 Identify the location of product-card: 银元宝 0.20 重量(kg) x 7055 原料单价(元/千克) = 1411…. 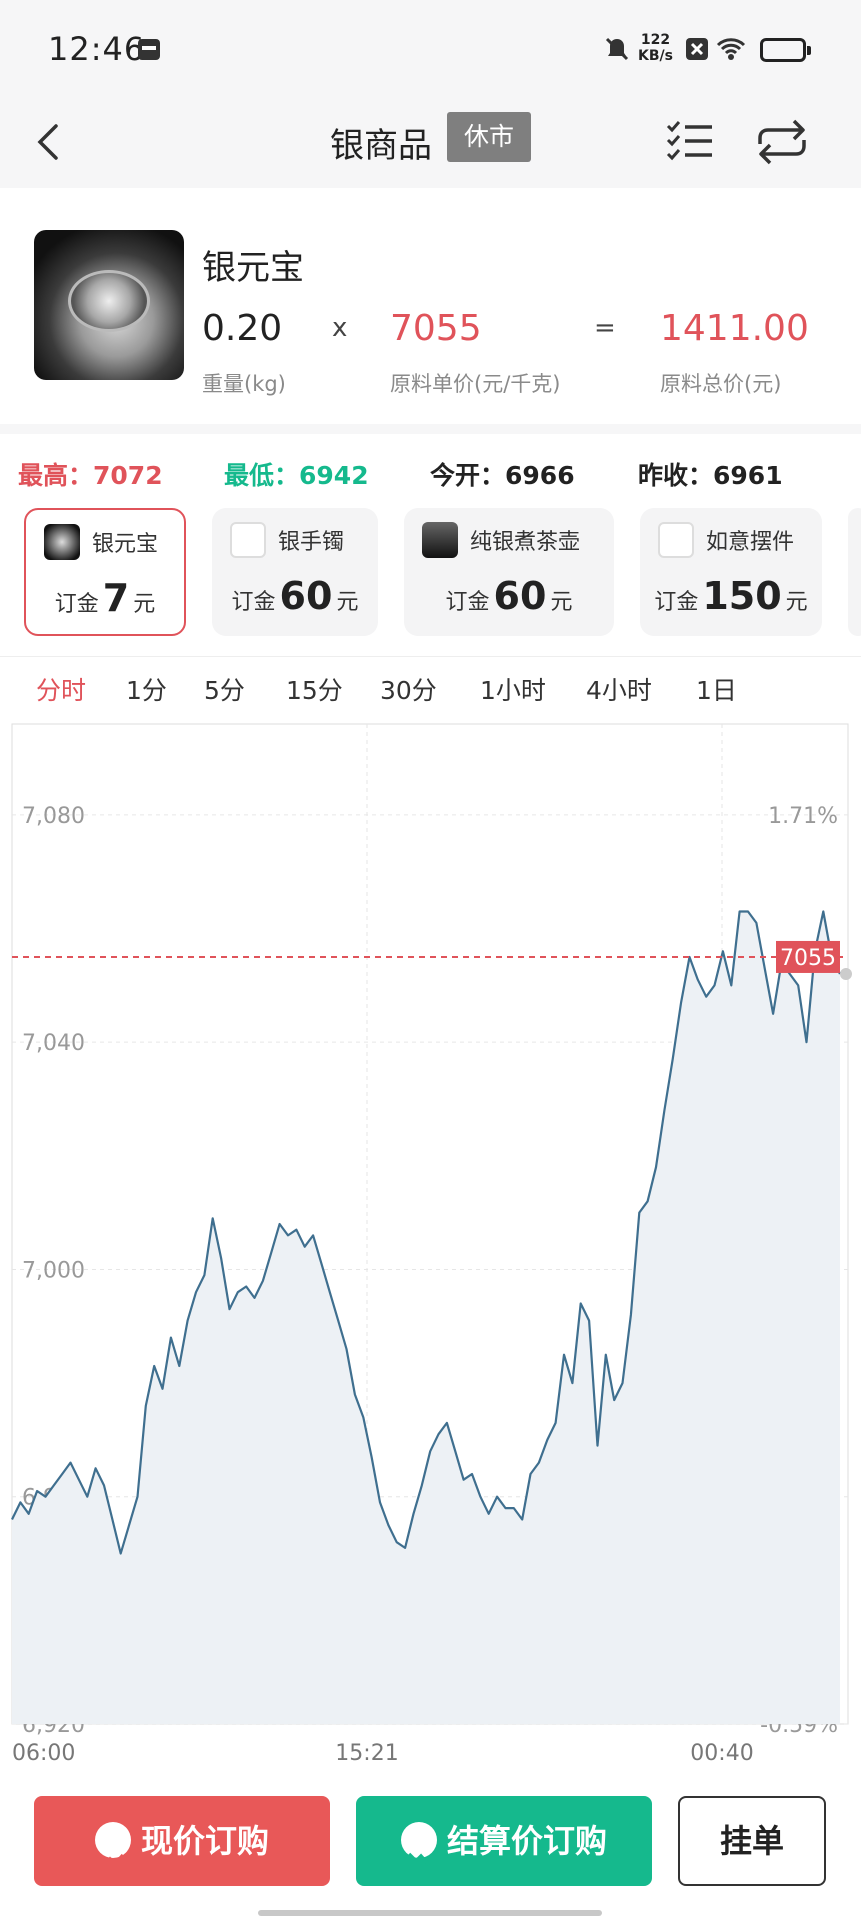
(430, 306).